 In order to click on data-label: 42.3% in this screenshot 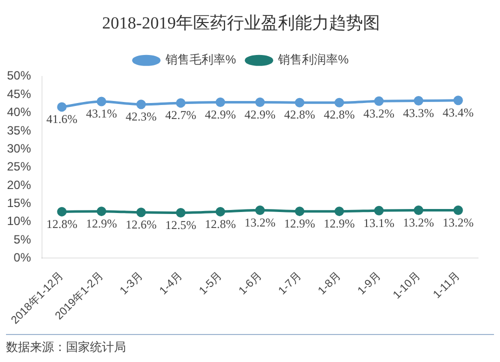, I will do `click(141, 117)`.